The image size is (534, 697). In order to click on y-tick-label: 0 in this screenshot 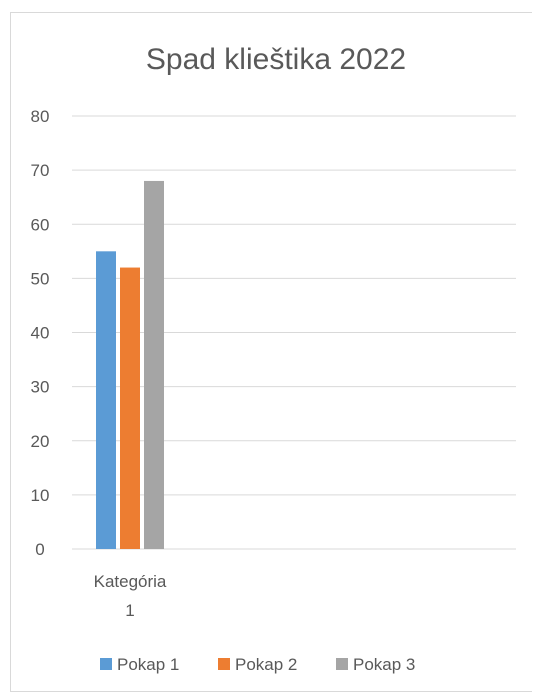, I will do `click(39, 549)`.